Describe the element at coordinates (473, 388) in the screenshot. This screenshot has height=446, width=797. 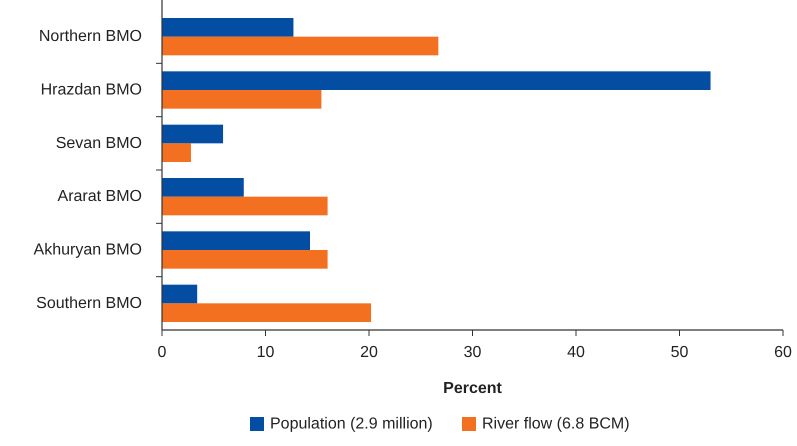
I see `x-axis-title: Percent` at that location.